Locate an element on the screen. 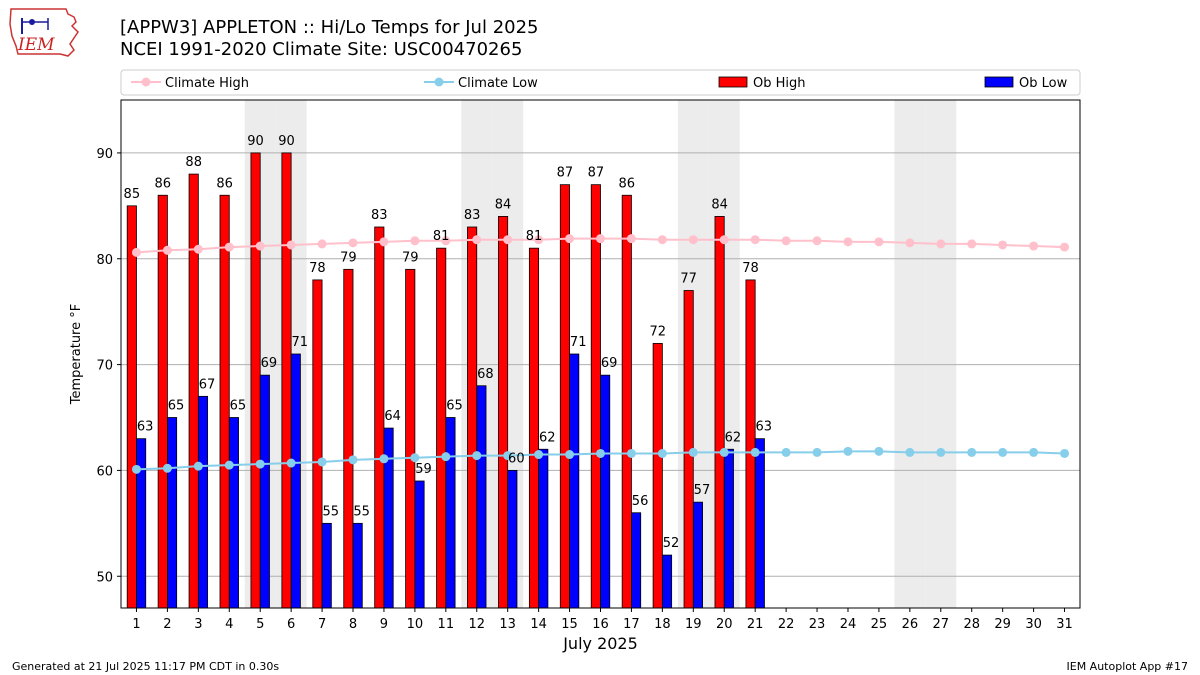  x-tick-label: 27 is located at coordinates (941, 624).